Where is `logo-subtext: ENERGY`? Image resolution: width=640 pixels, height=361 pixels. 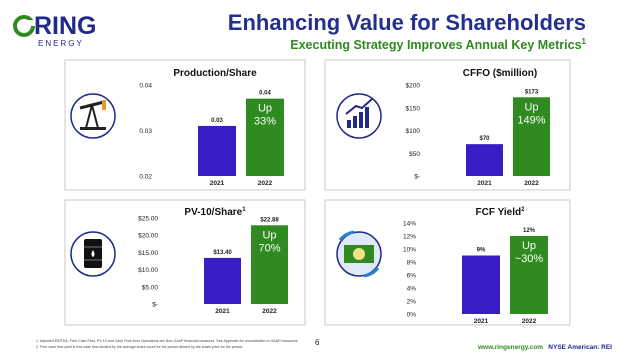
logo-subtext: ENERGY is located at coordinates (61, 43).